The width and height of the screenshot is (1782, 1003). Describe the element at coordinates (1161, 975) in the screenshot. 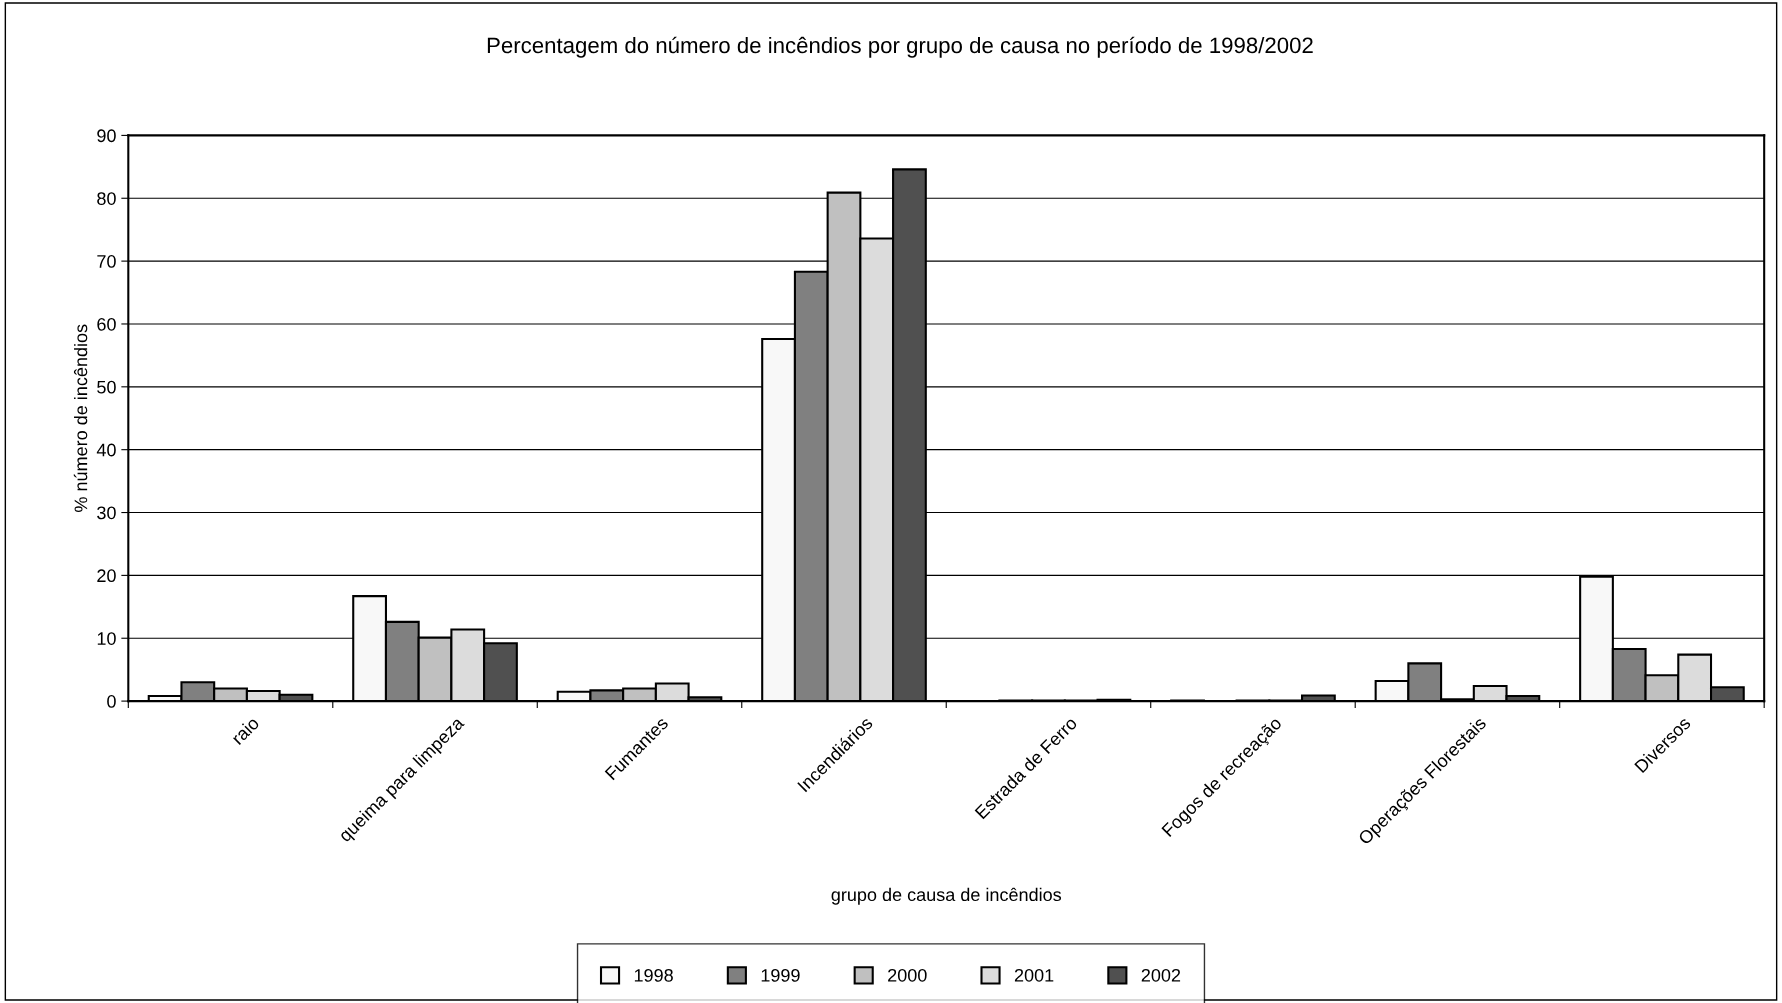

I see `legend-label: 2002` at that location.